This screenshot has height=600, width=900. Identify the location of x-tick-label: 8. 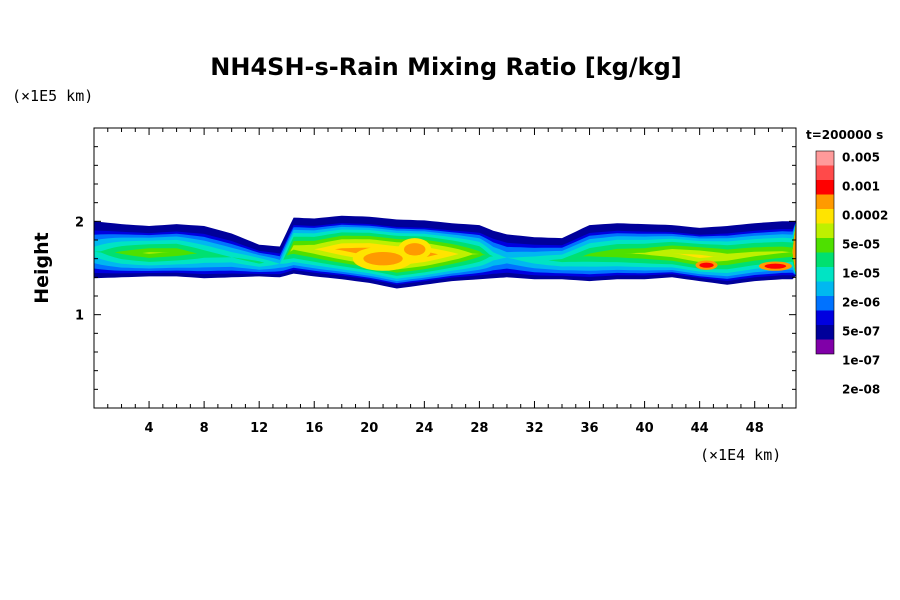
(204, 428).